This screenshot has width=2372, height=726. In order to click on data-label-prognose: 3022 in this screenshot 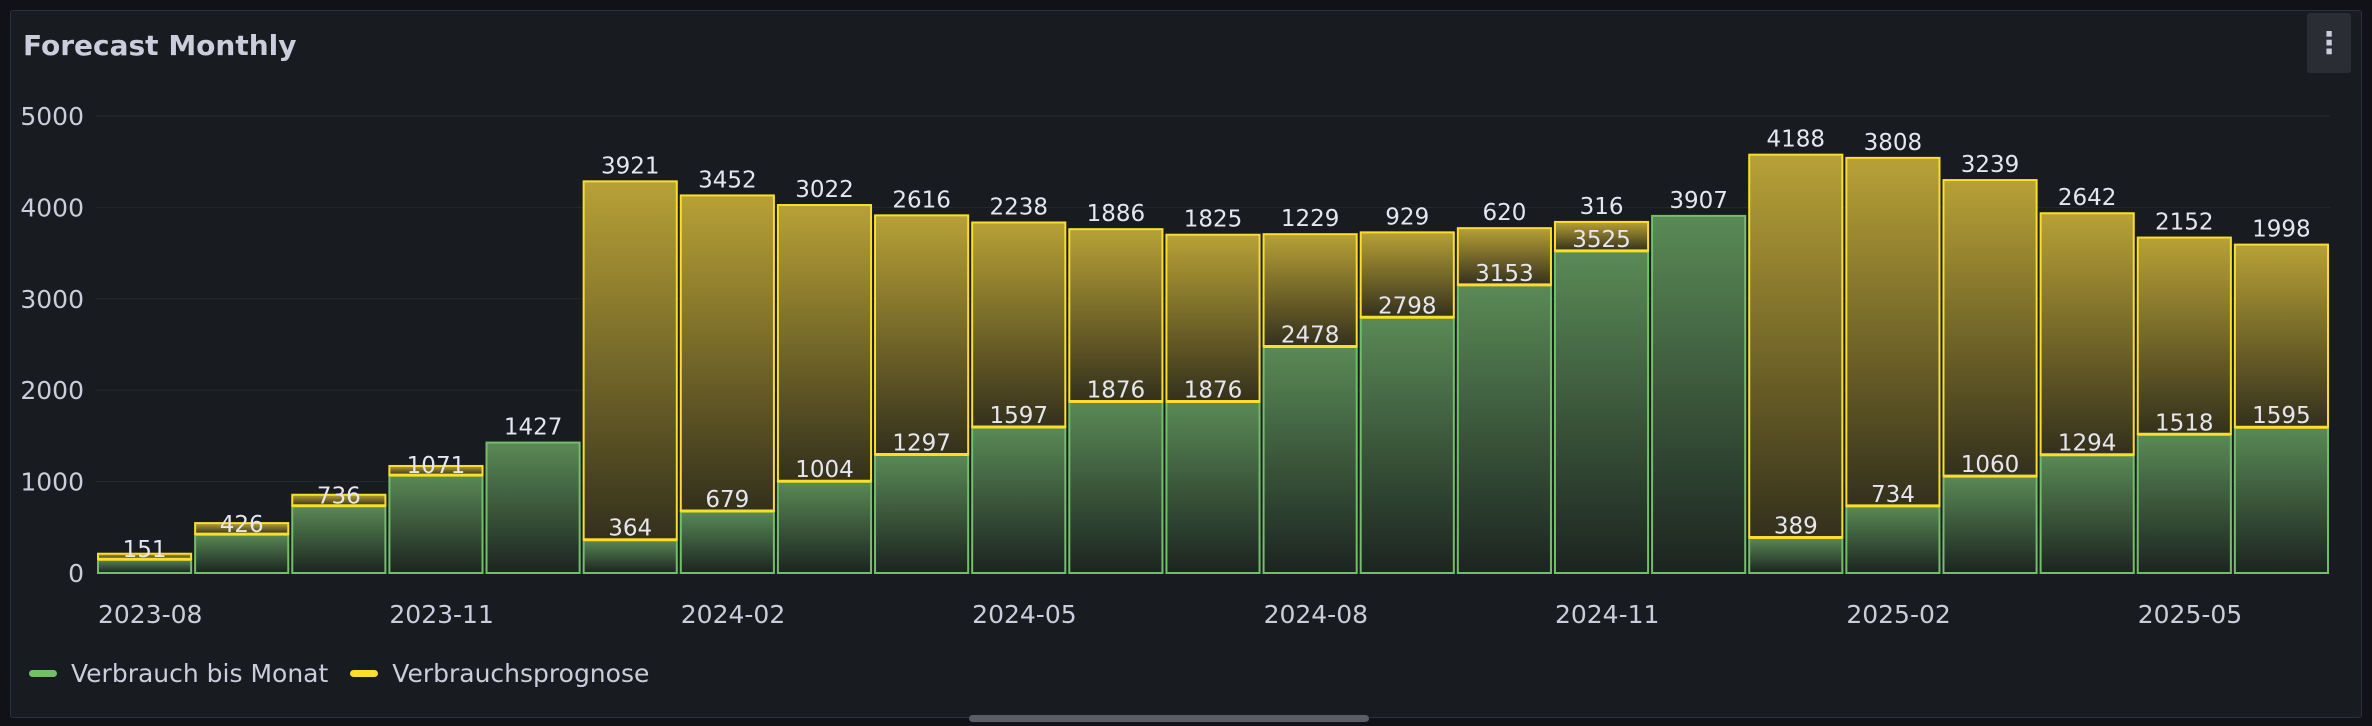, I will do `click(824, 190)`.